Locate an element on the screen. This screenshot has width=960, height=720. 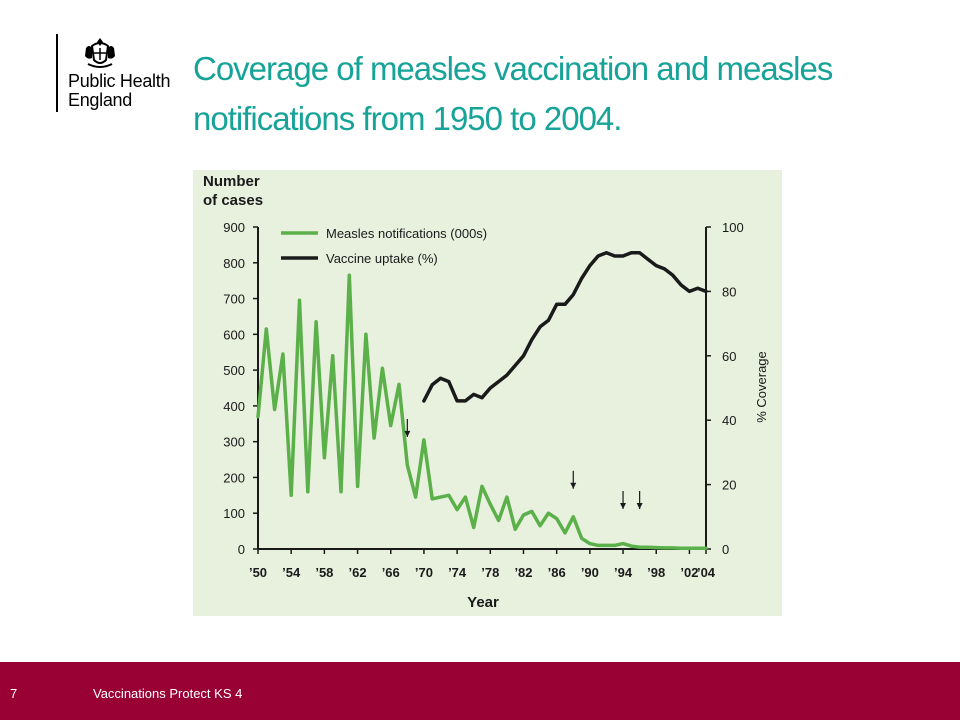
x-tick-label: ’94 is located at coordinates (623, 572).